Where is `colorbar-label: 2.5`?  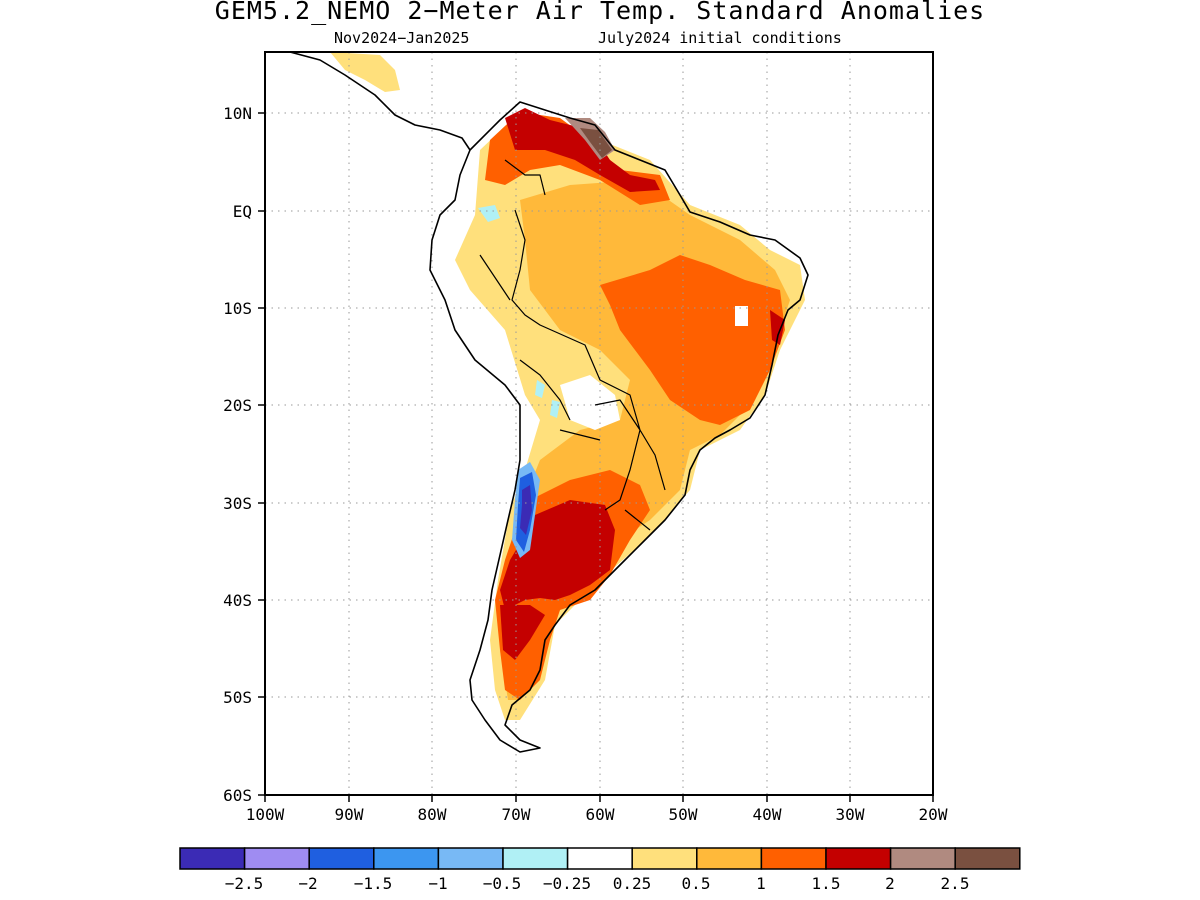
colorbar-label: 2.5 is located at coordinates (955, 883).